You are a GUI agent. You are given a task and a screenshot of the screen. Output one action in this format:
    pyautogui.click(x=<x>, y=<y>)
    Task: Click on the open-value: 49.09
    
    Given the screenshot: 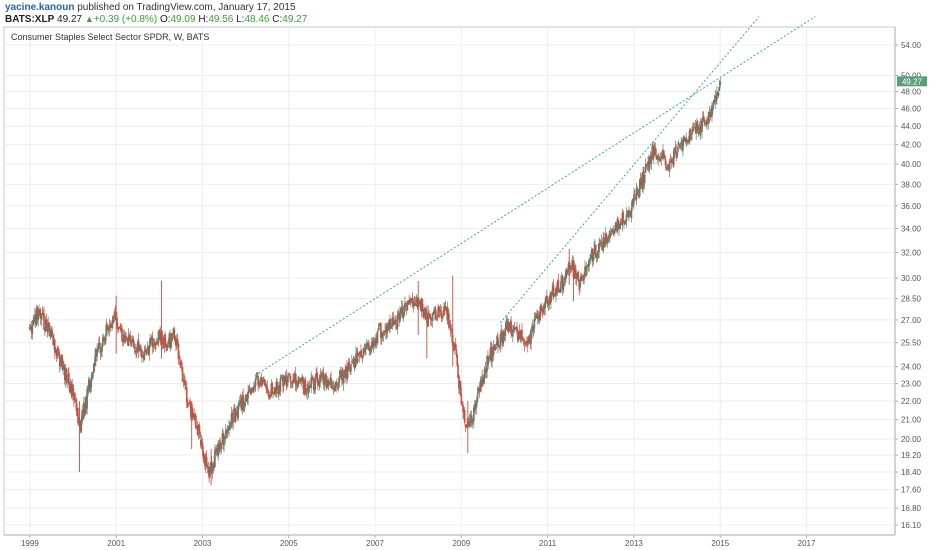 What is the action you would take?
    pyautogui.click(x=183, y=19)
    